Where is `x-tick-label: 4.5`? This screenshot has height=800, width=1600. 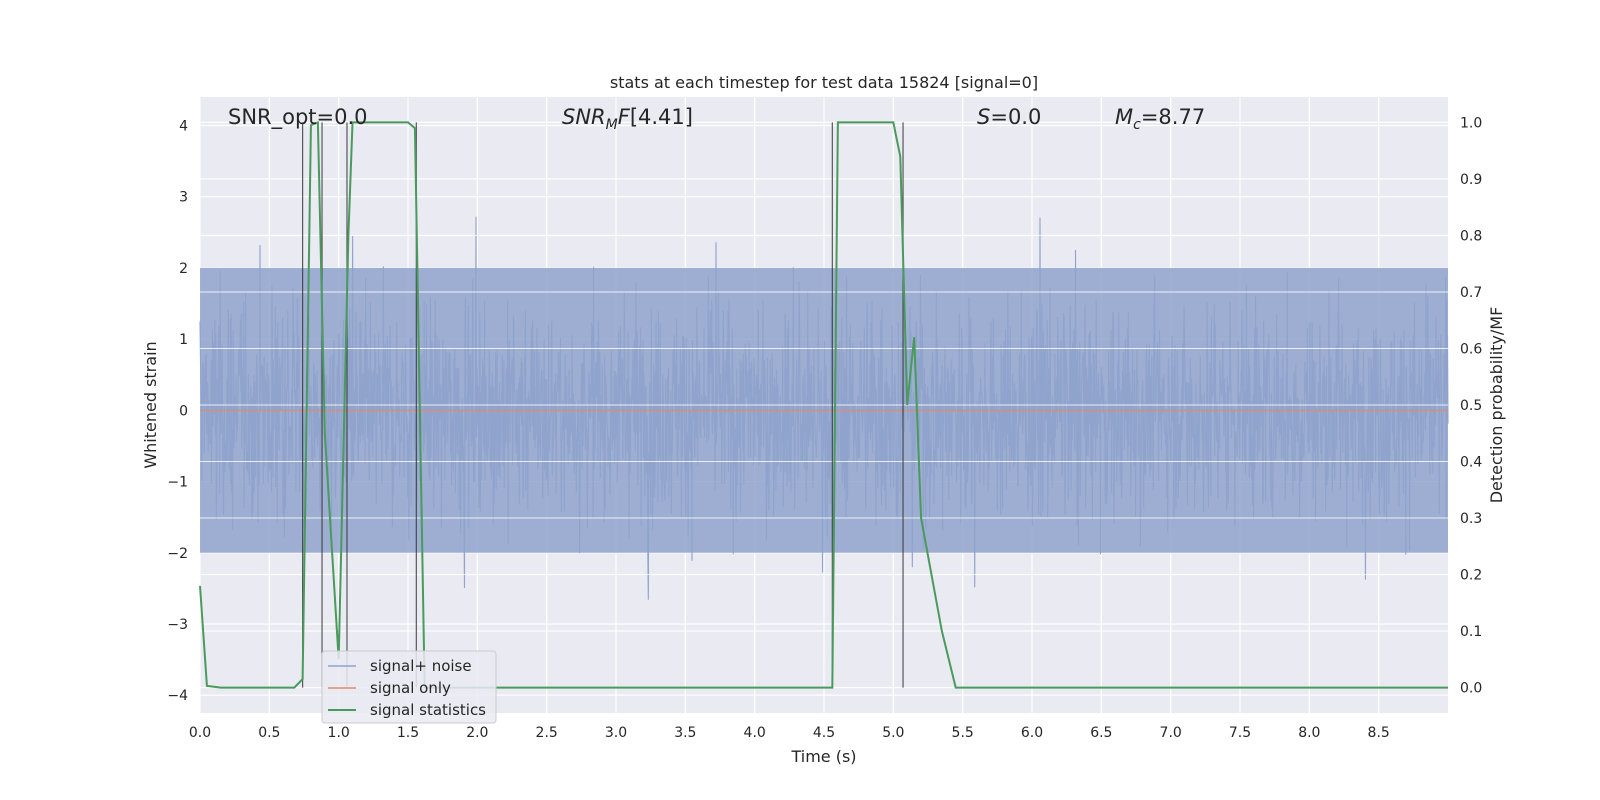 x-tick-label: 4.5 is located at coordinates (824, 733).